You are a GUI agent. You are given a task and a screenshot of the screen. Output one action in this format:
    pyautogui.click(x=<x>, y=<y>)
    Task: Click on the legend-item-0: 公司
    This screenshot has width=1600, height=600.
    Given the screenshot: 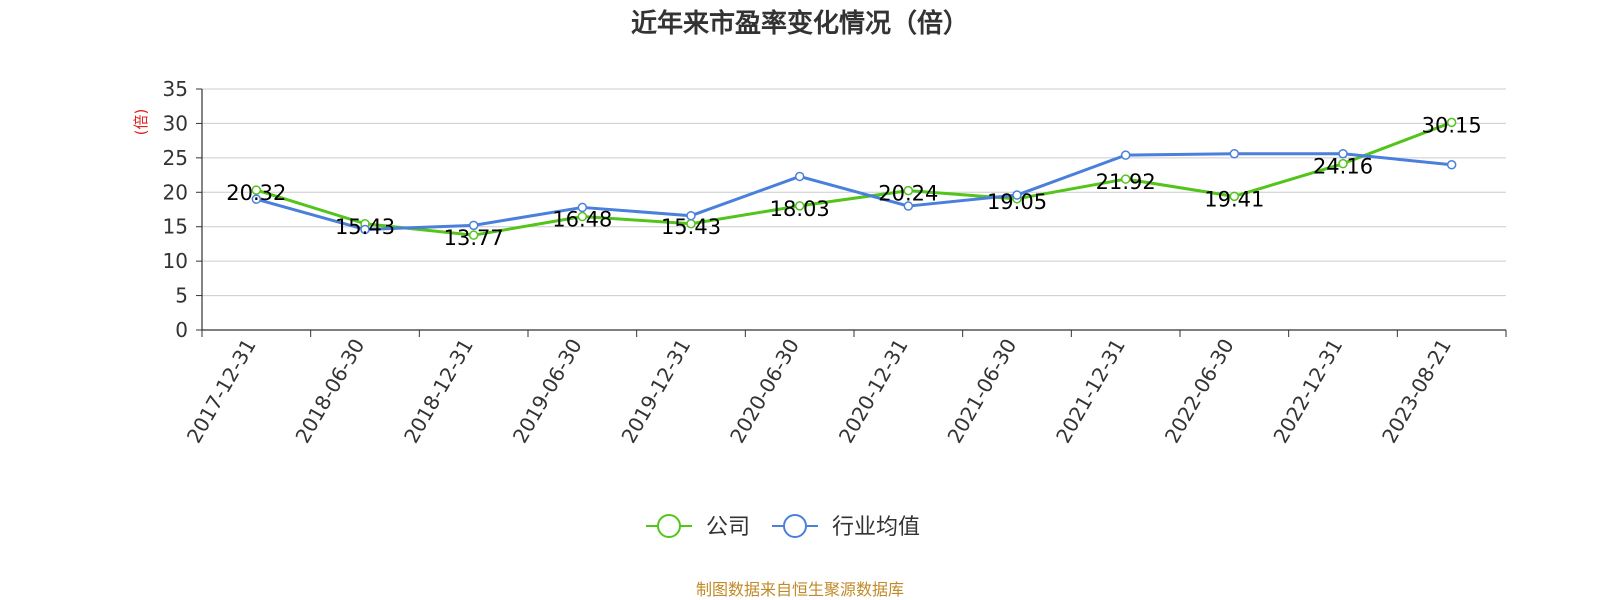 What is the action you would take?
    pyautogui.click(x=698, y=527)
    